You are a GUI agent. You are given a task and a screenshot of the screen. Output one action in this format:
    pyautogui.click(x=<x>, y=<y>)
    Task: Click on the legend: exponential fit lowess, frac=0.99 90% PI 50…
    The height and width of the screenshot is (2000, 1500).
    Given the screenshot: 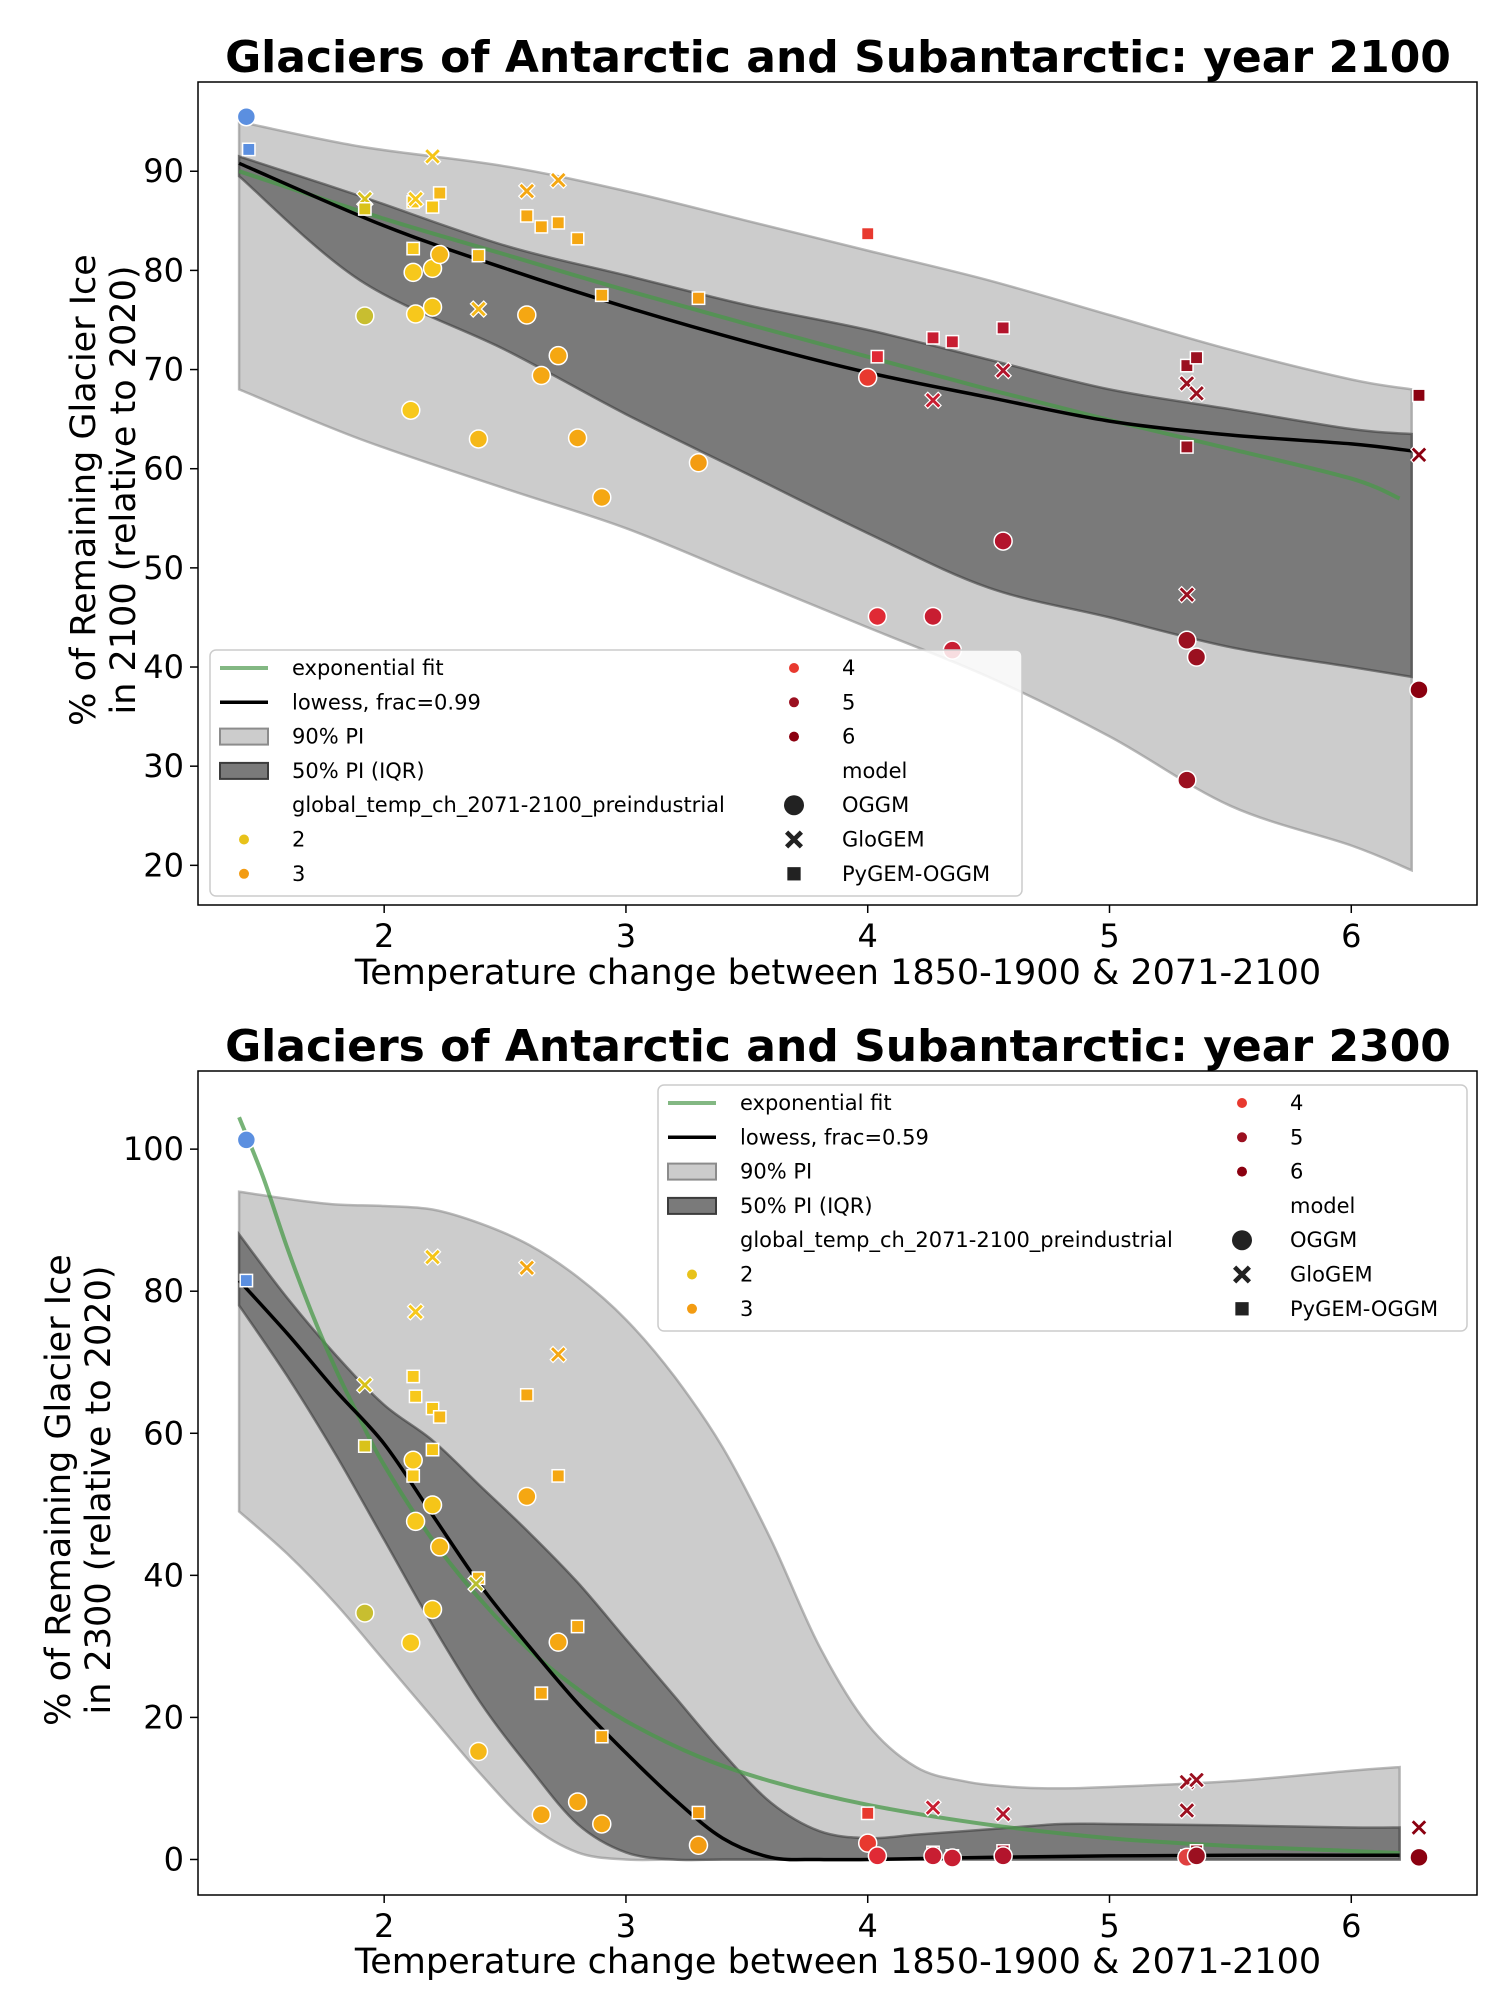 What is the action you would take?
    pyautogui.click(x=616, y=773)
    